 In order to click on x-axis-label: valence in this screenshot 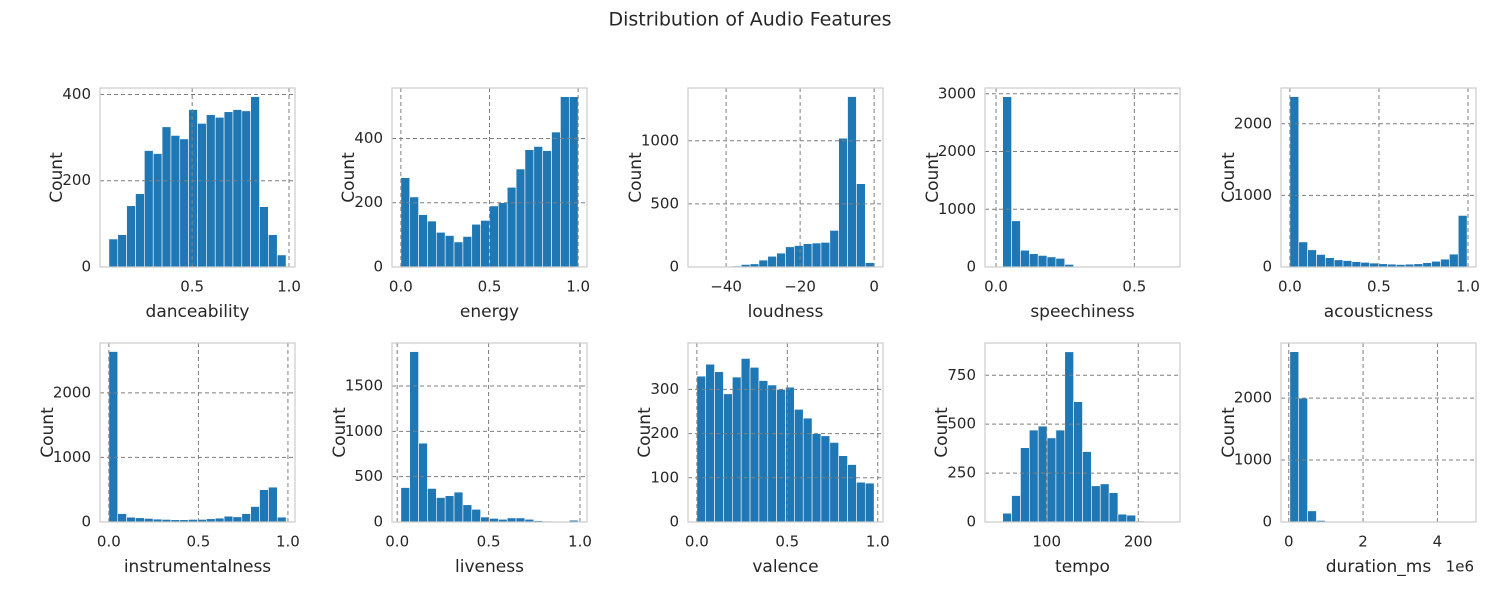, I will do `click(785, 567)`.